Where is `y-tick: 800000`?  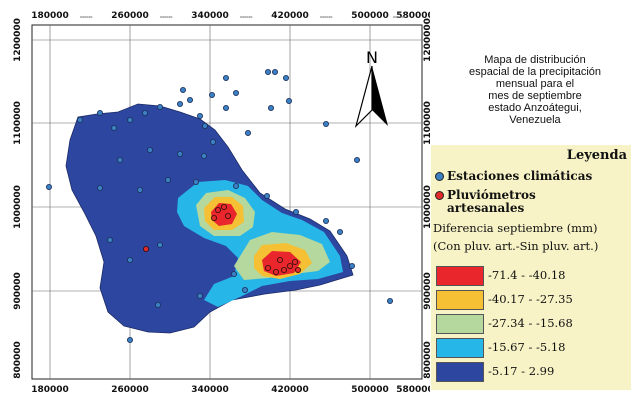
y-tick: 800000 is located at coordinates (18, 360).